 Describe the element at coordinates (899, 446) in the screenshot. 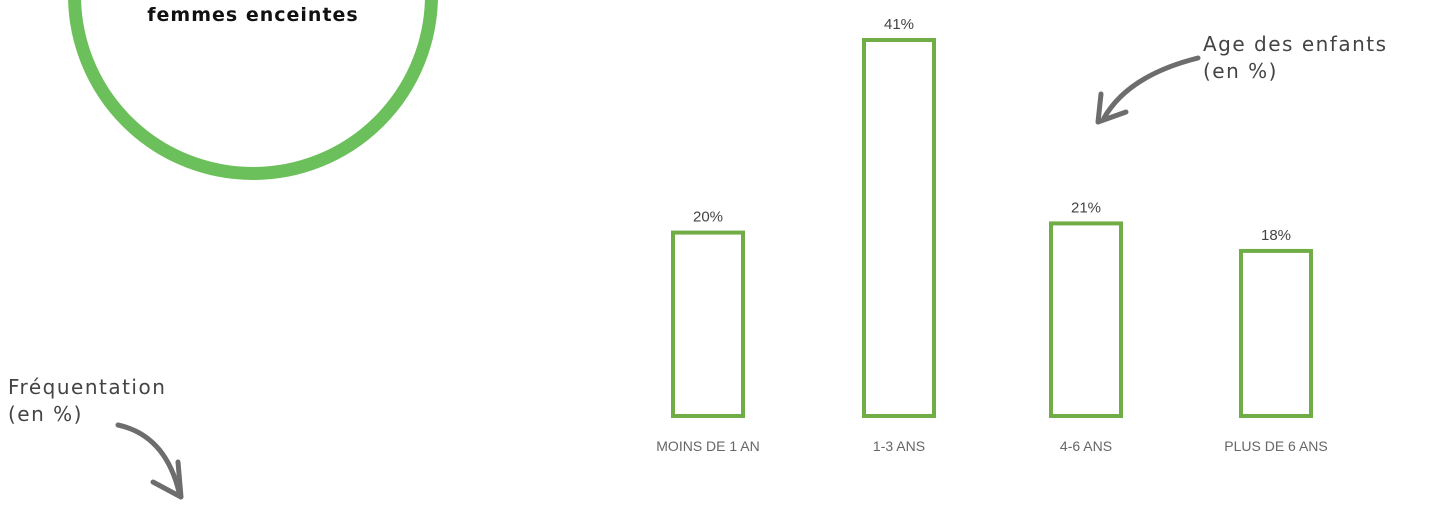

I see `category-label-1: 1-3 ANS` at that location.